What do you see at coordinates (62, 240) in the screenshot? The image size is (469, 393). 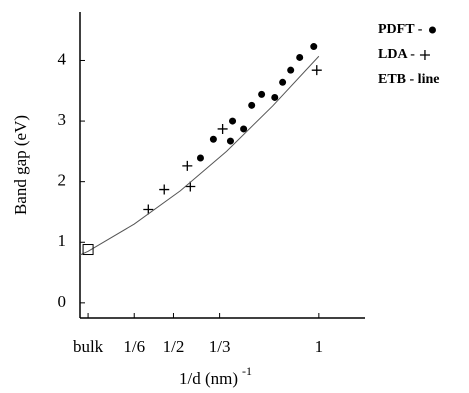 I see `y-tick-label: 1` at bounding box center [62, 240].